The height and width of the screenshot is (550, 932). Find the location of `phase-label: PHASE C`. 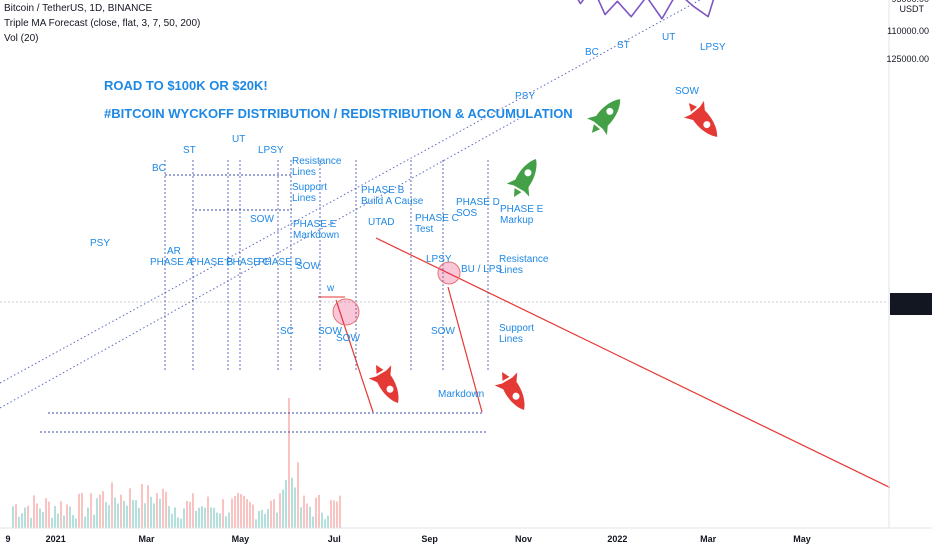

phase-label: PHASE C is located at coordinates (248, 262).